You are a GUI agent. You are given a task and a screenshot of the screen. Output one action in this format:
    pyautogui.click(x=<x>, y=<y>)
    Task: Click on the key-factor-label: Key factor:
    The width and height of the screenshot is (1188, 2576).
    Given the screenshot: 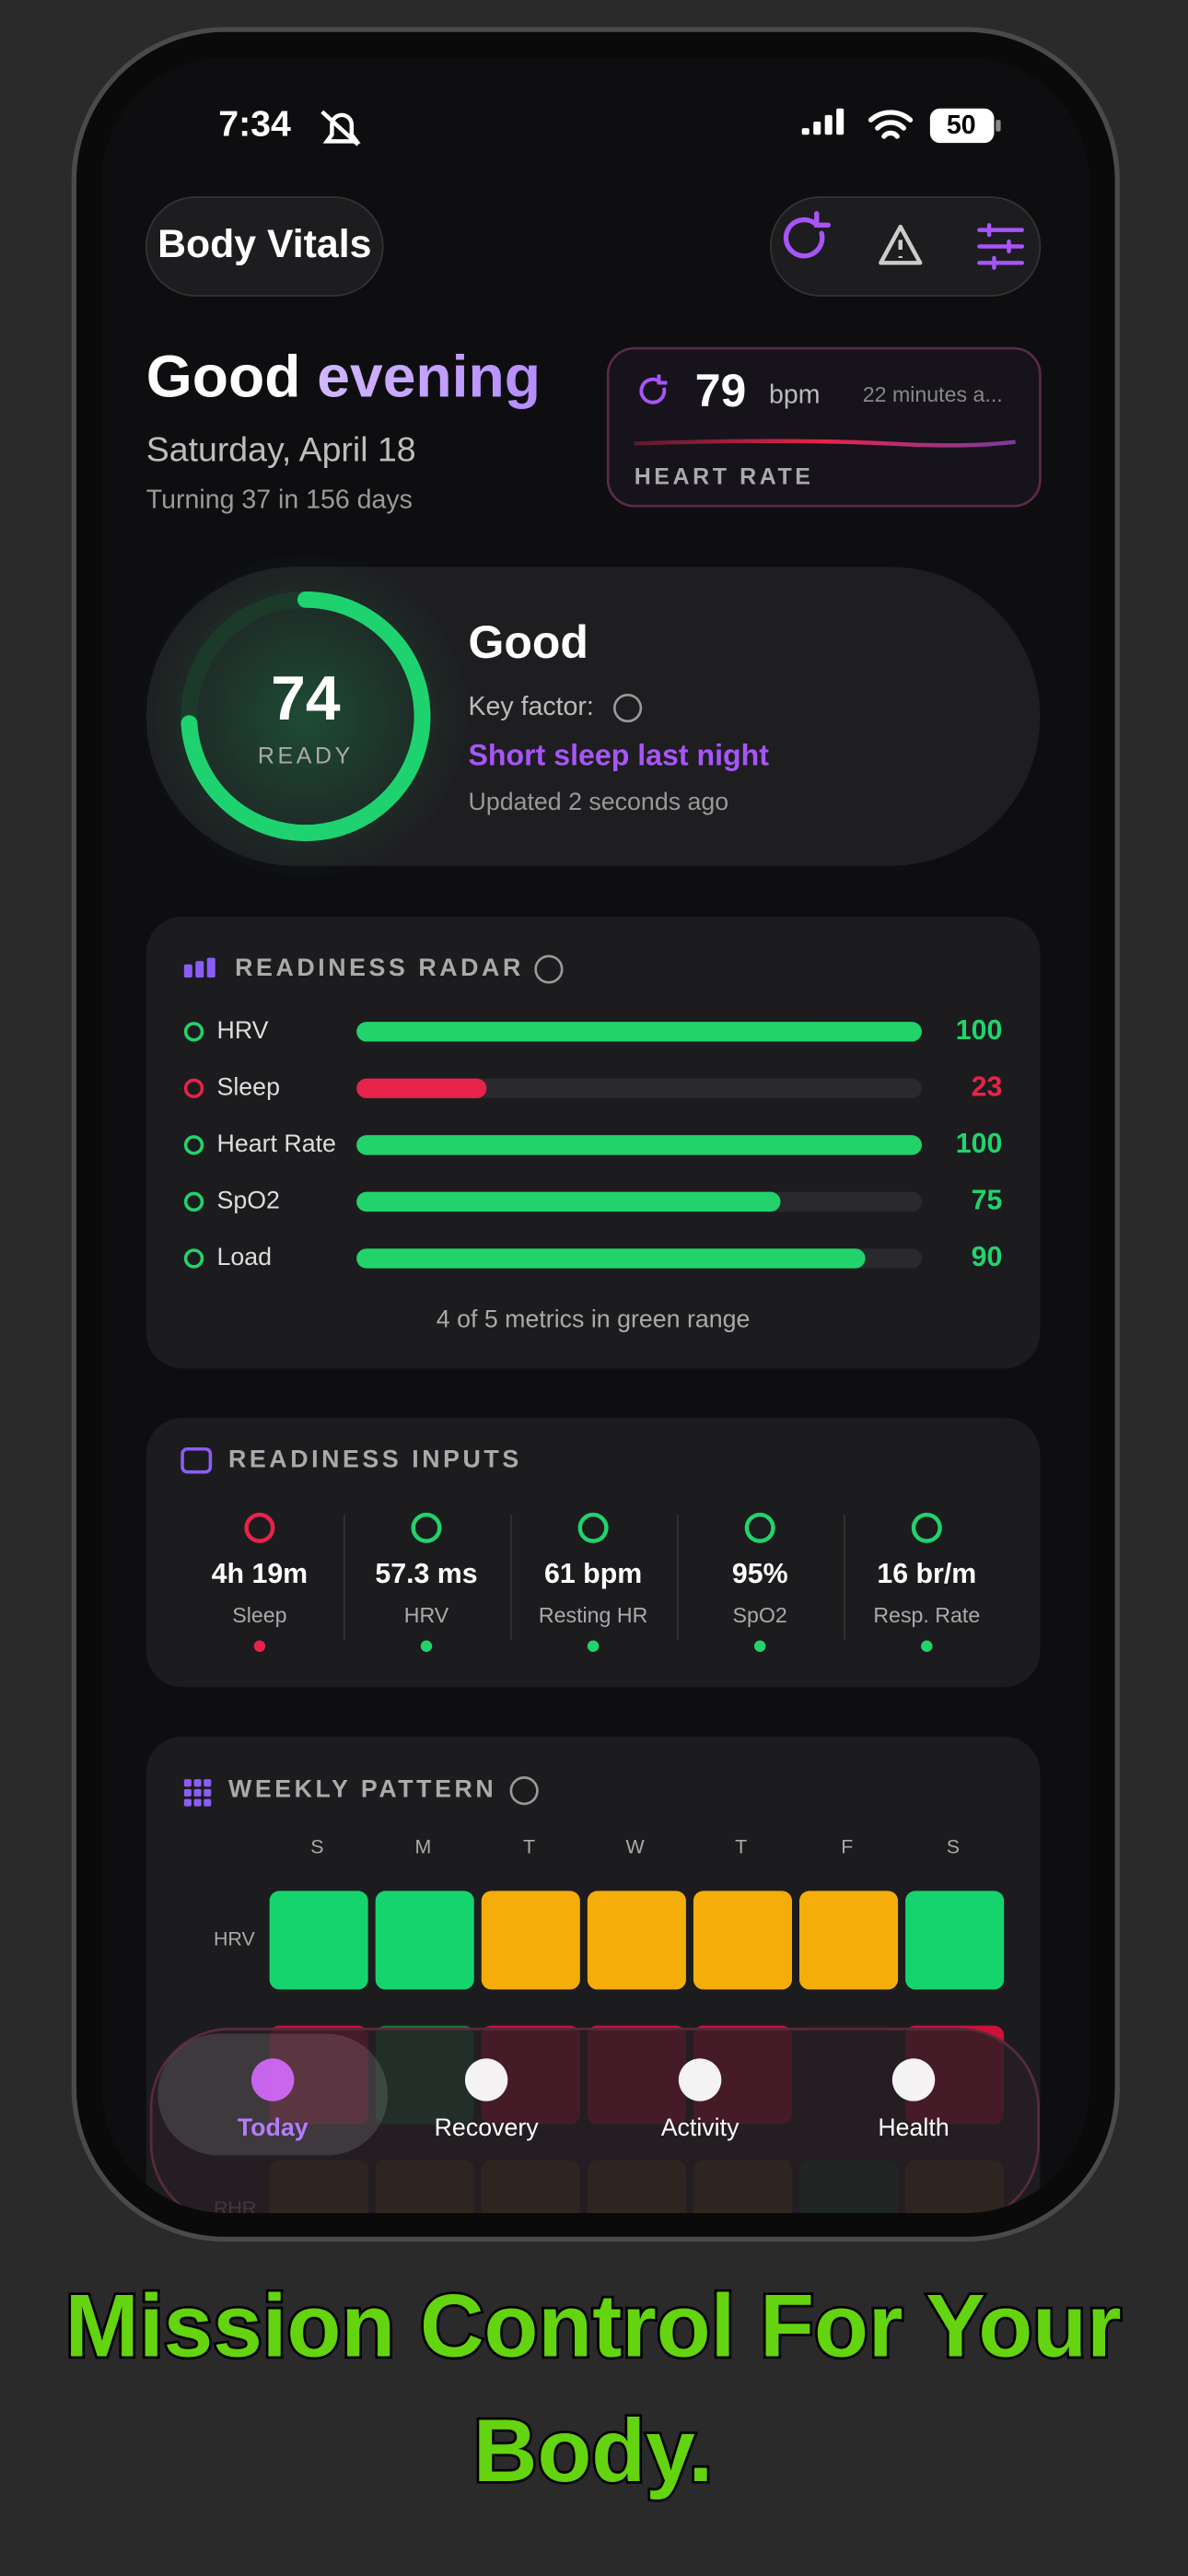 What is the action you would take?
    pyautogui.click(x=531, y=706)
    